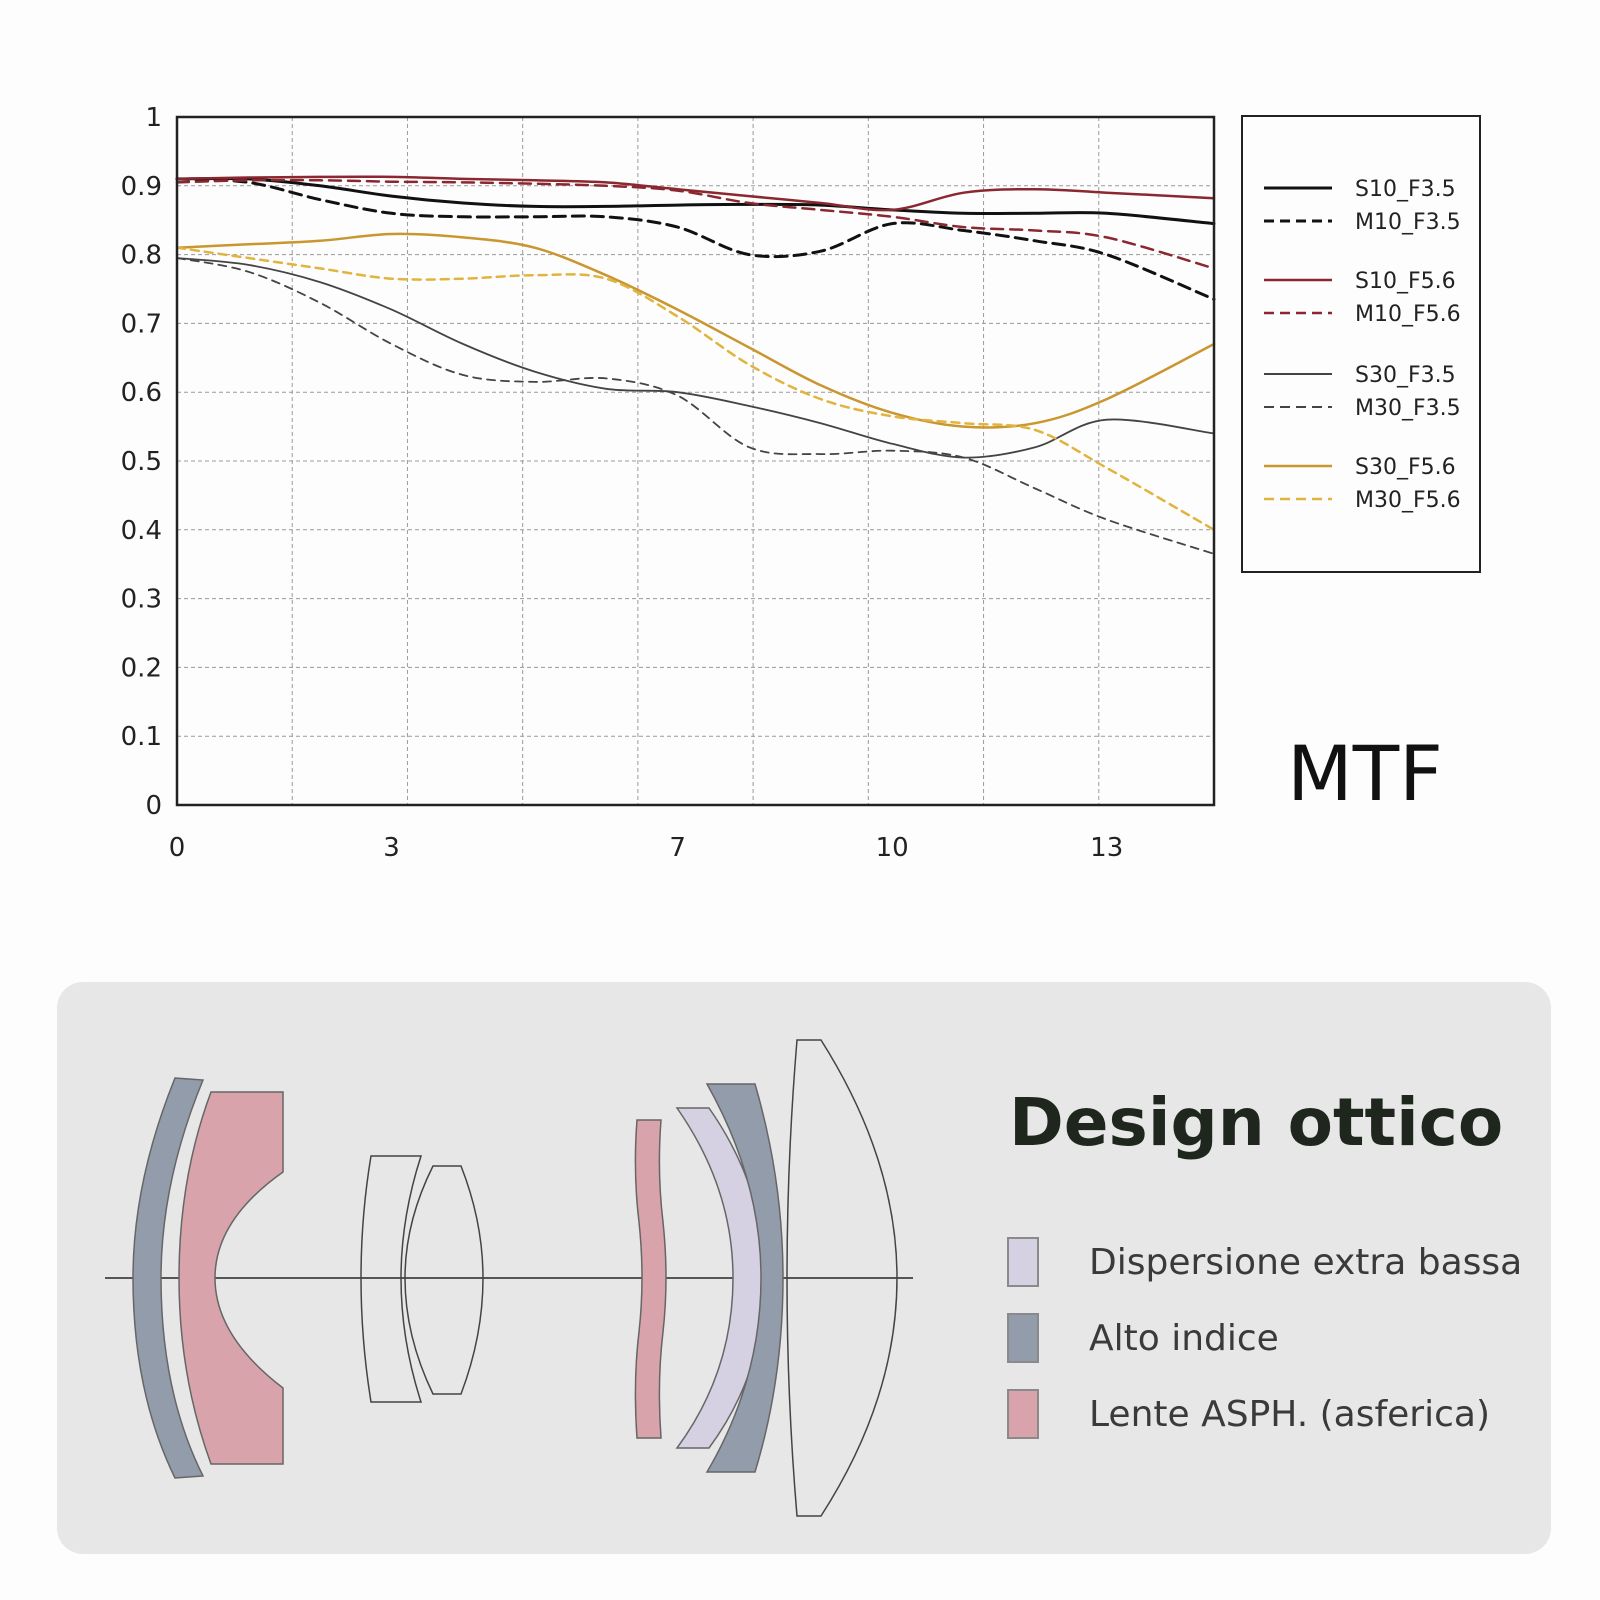 Image resolution: width=1600 pixels, height=1600 pixels. What do you see at coordinates (1256, 1122) in the screenshot?
I see `design-title: Design ottico` at bounding box center [1256, 1122].